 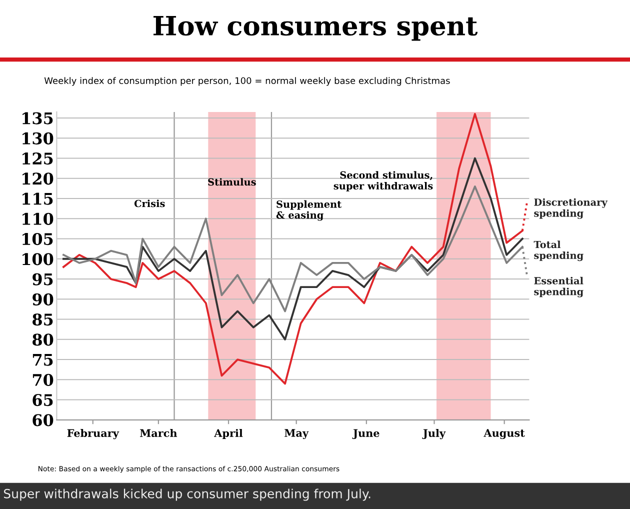 What do you see at coordinates (37, 118) in the screenshot?
I see `y-tick-label: 135` at bounding box center [37, 118].